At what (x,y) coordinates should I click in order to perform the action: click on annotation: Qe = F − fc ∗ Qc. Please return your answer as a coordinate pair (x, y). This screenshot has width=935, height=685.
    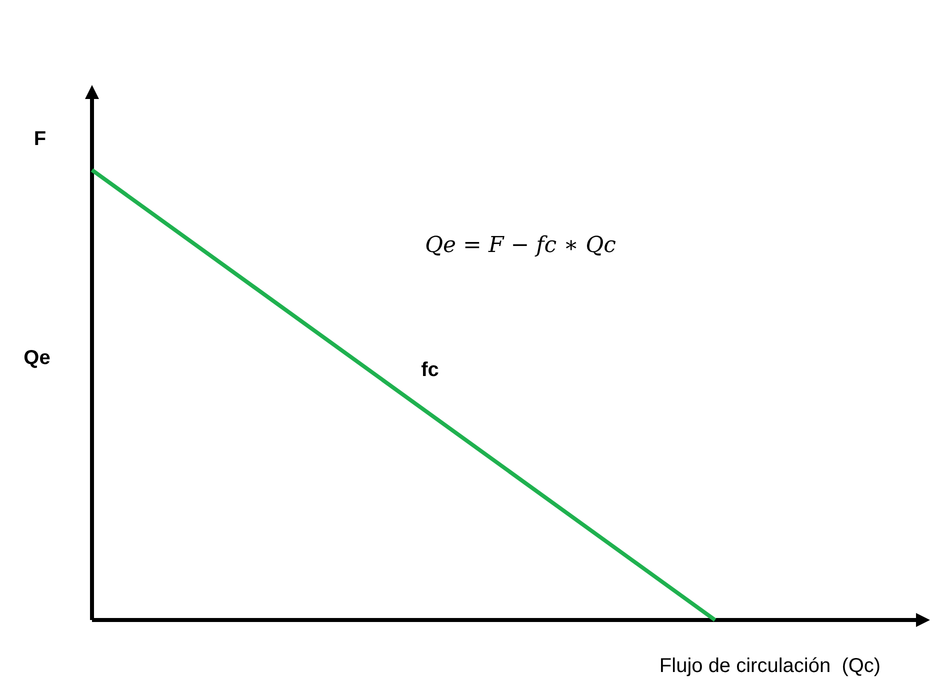
    Looking at the image, I should click on (520, 245).